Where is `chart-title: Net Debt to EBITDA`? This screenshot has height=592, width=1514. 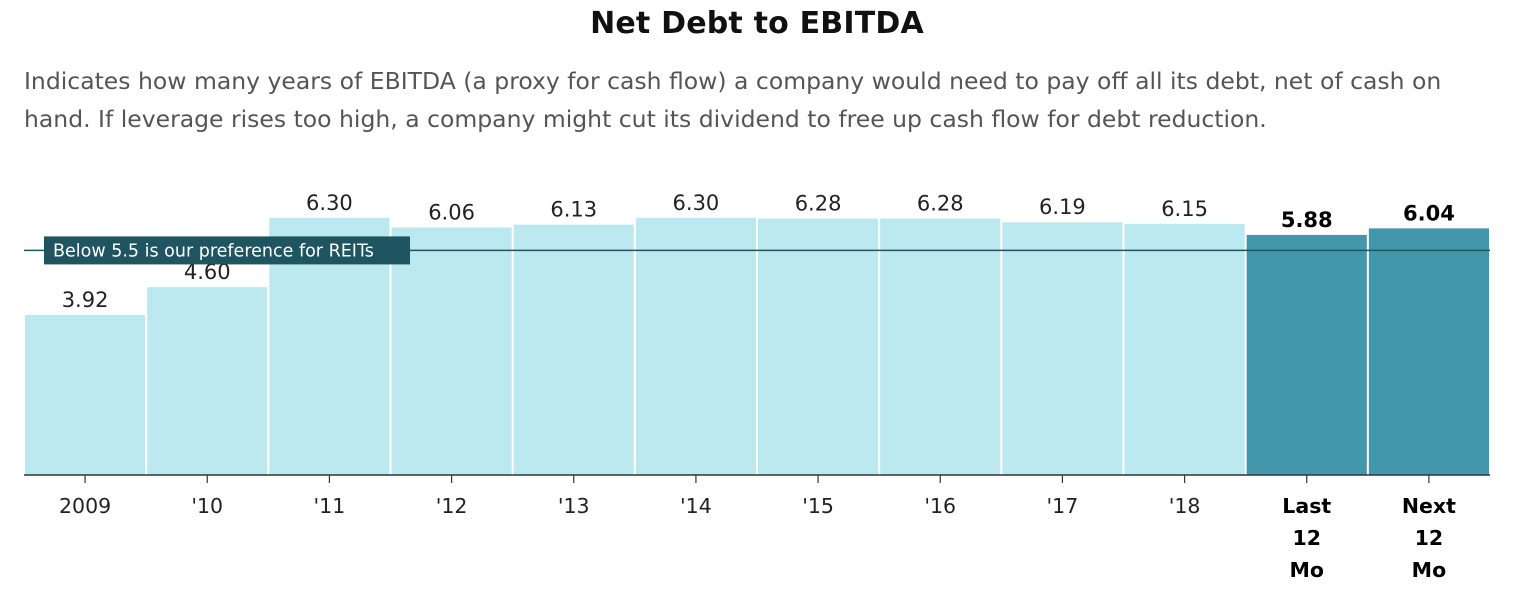 chart-title: Net Debt to EBITDA is located at coordinates (757, 23).